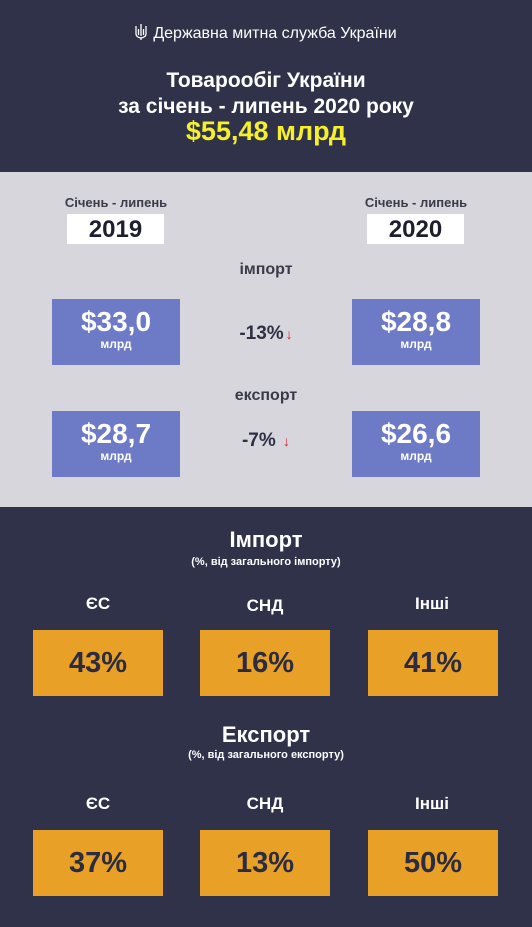 The height and width of the screenshot is (927, 532). I want to click on title-line-1: Товарообіг України, so click(266, 80).